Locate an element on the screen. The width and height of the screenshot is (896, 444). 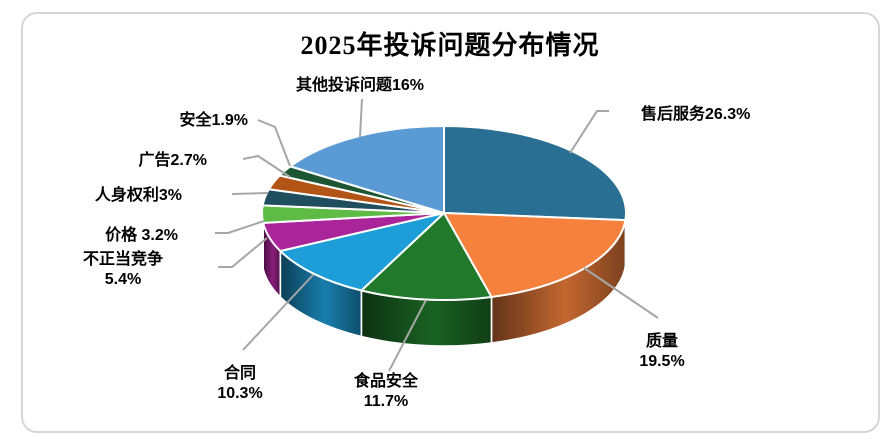
data-label-其他投诉问题: 其他投诉问题16% is located at coordinates (360, 84).